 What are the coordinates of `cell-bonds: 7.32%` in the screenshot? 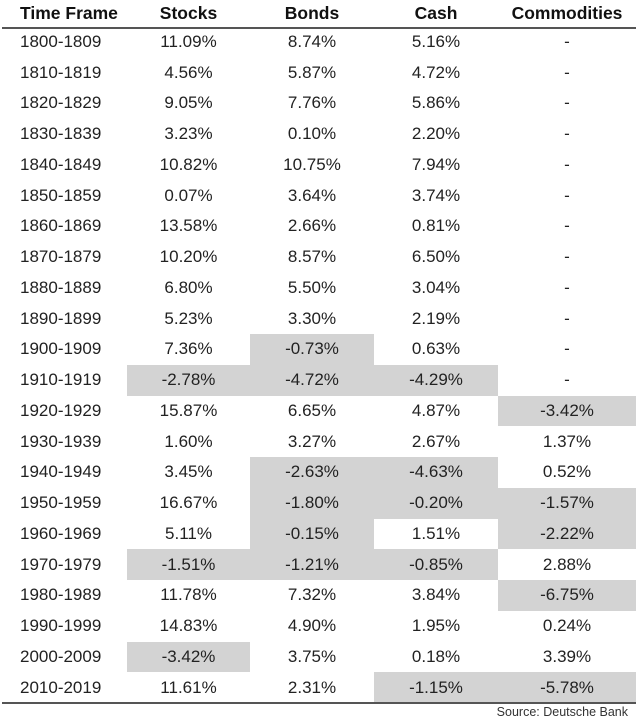 It's located at (312, 595).